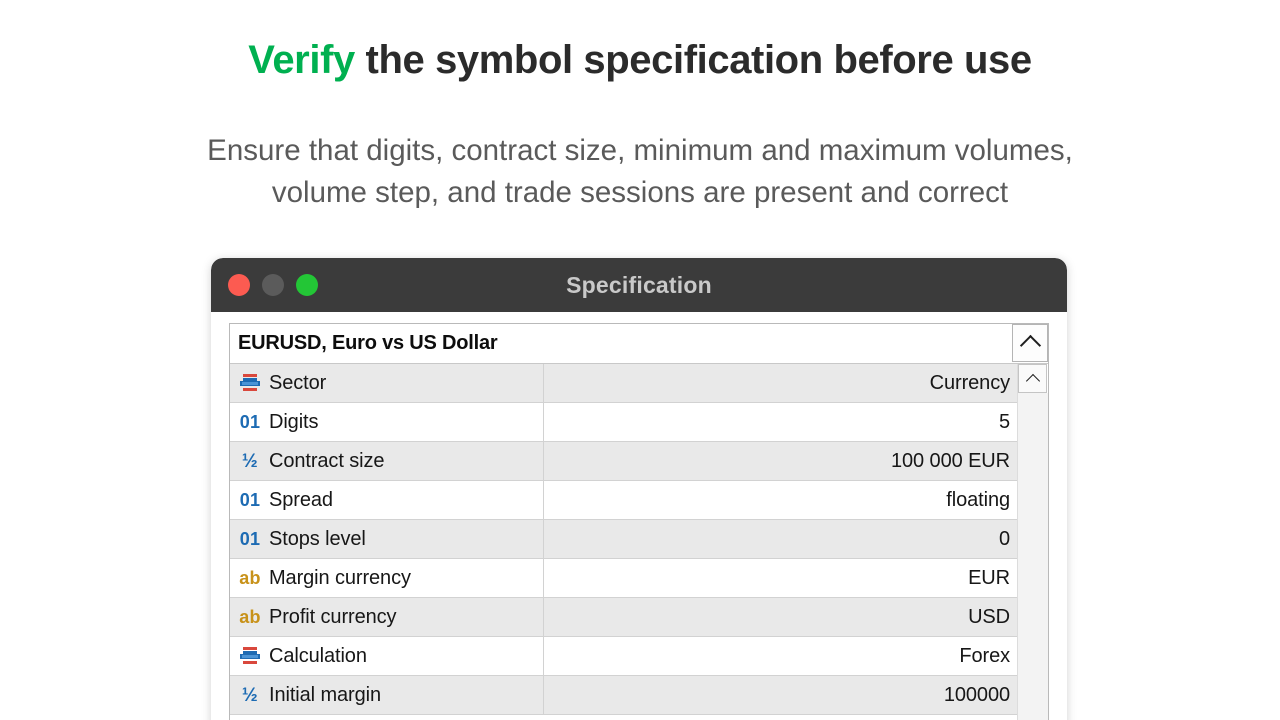 This screenshot has width=1280, height=720. I want to click on table-row: Sector Currency, so click(624, 383).